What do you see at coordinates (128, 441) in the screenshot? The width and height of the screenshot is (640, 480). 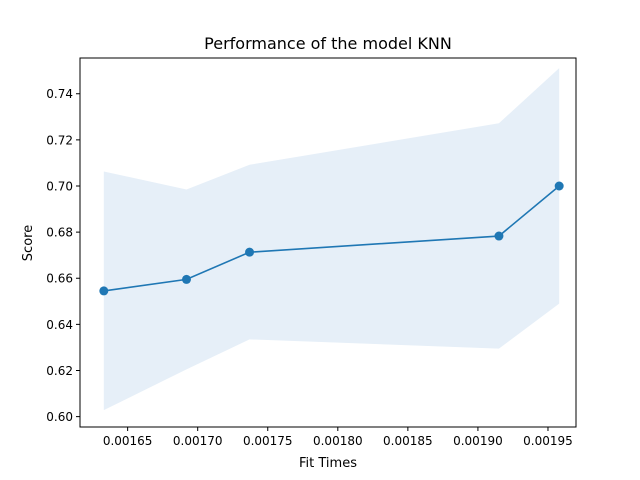 I see `x-tick-label: 0.00165` at bounding box center [128, 441].